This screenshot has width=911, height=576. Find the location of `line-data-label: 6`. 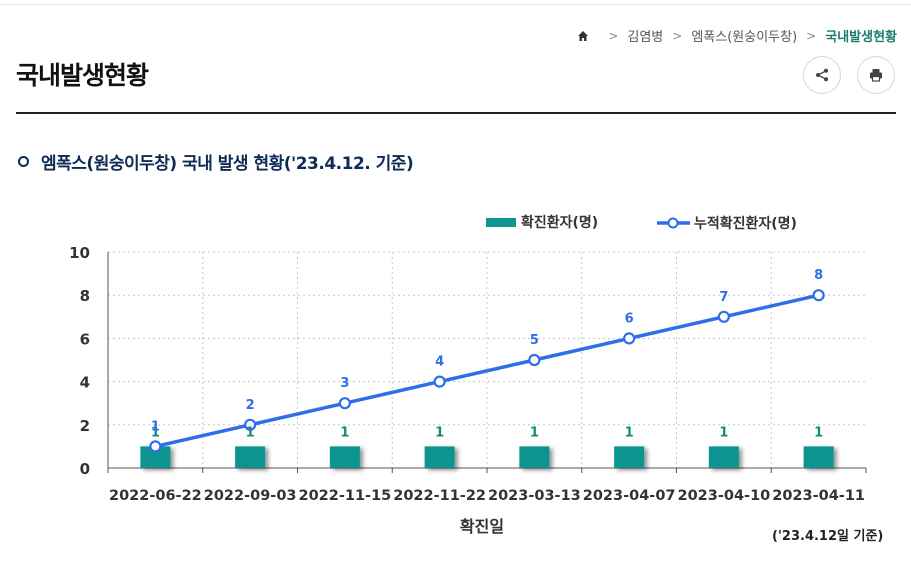

line-data-label: 6 is located at coordinates (629, 318).